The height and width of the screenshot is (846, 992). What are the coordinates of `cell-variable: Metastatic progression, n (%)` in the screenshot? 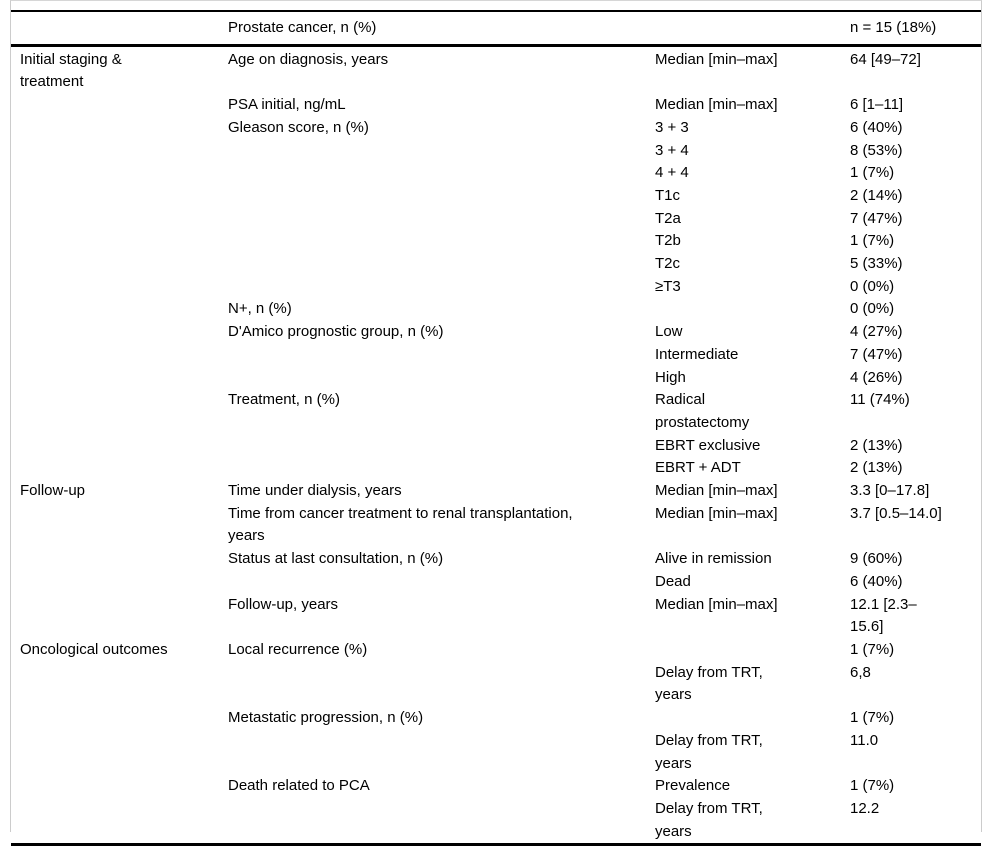 It's located at (326, 718).